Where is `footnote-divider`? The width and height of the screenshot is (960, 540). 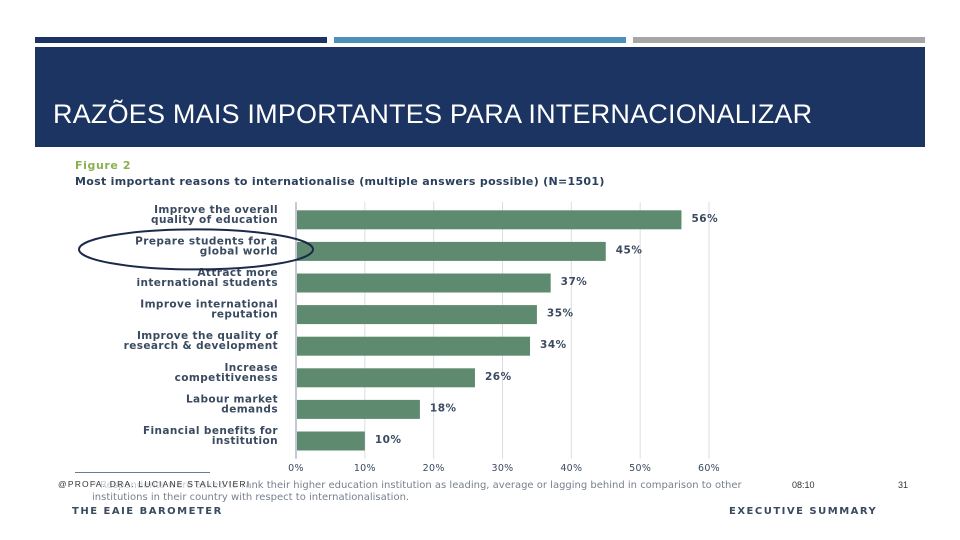
footnote-divider is located at coordinates (142, 472).